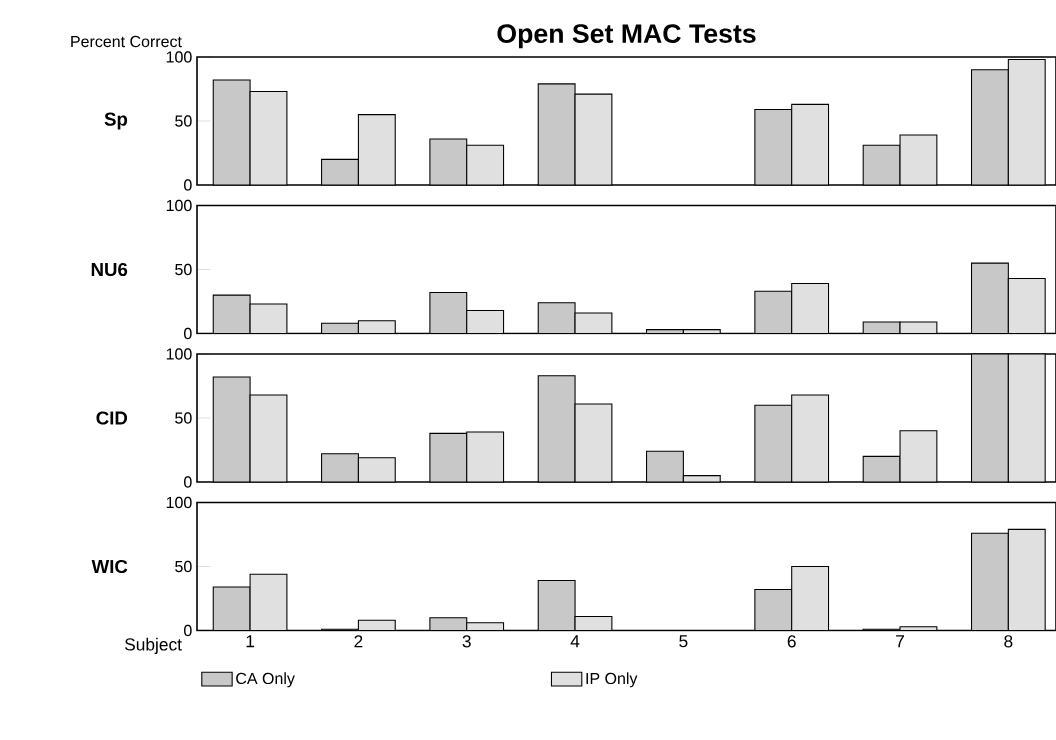  Describe the element at coordinates (109, 566) in the screenshot. I see `y-axis-title: WIC` at that location.